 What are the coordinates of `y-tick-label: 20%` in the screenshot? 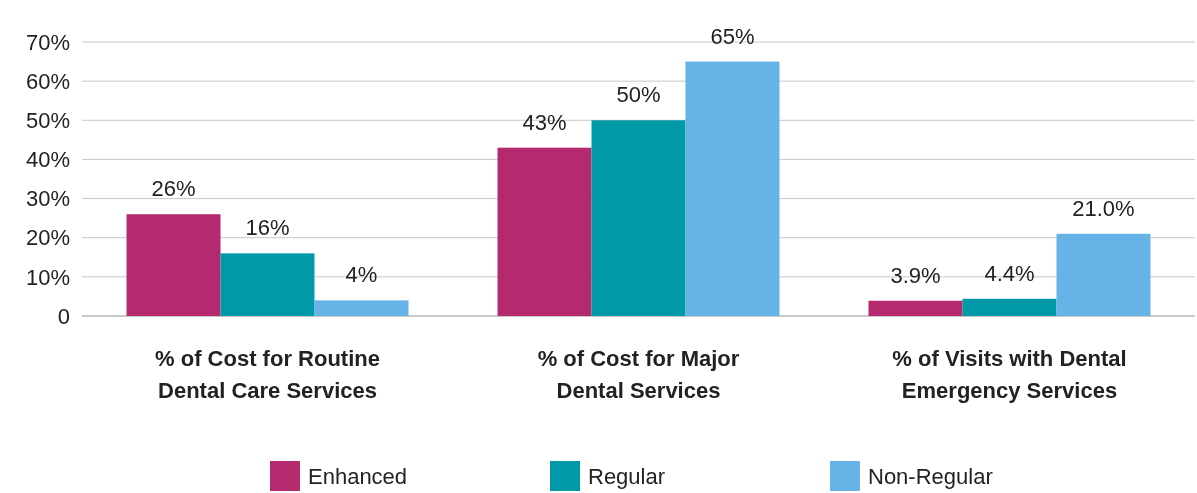 It's located at (47, 238).